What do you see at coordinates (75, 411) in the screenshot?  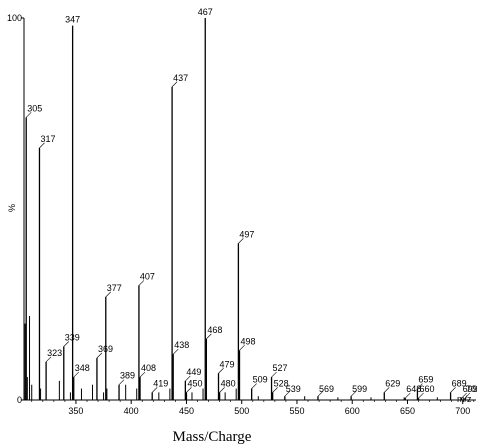 I see `x-tick-label: 350` at bounding box center [75, 411].